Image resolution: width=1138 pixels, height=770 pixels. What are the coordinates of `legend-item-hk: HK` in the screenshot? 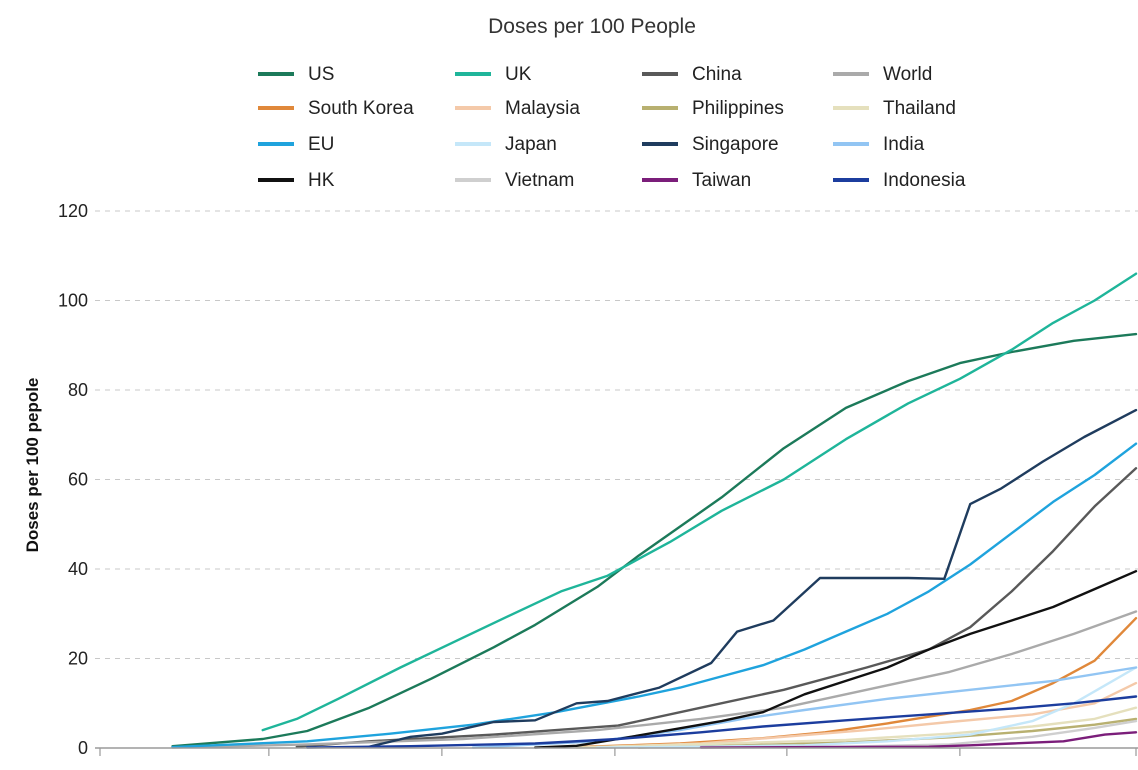 It's located at (296, 180).